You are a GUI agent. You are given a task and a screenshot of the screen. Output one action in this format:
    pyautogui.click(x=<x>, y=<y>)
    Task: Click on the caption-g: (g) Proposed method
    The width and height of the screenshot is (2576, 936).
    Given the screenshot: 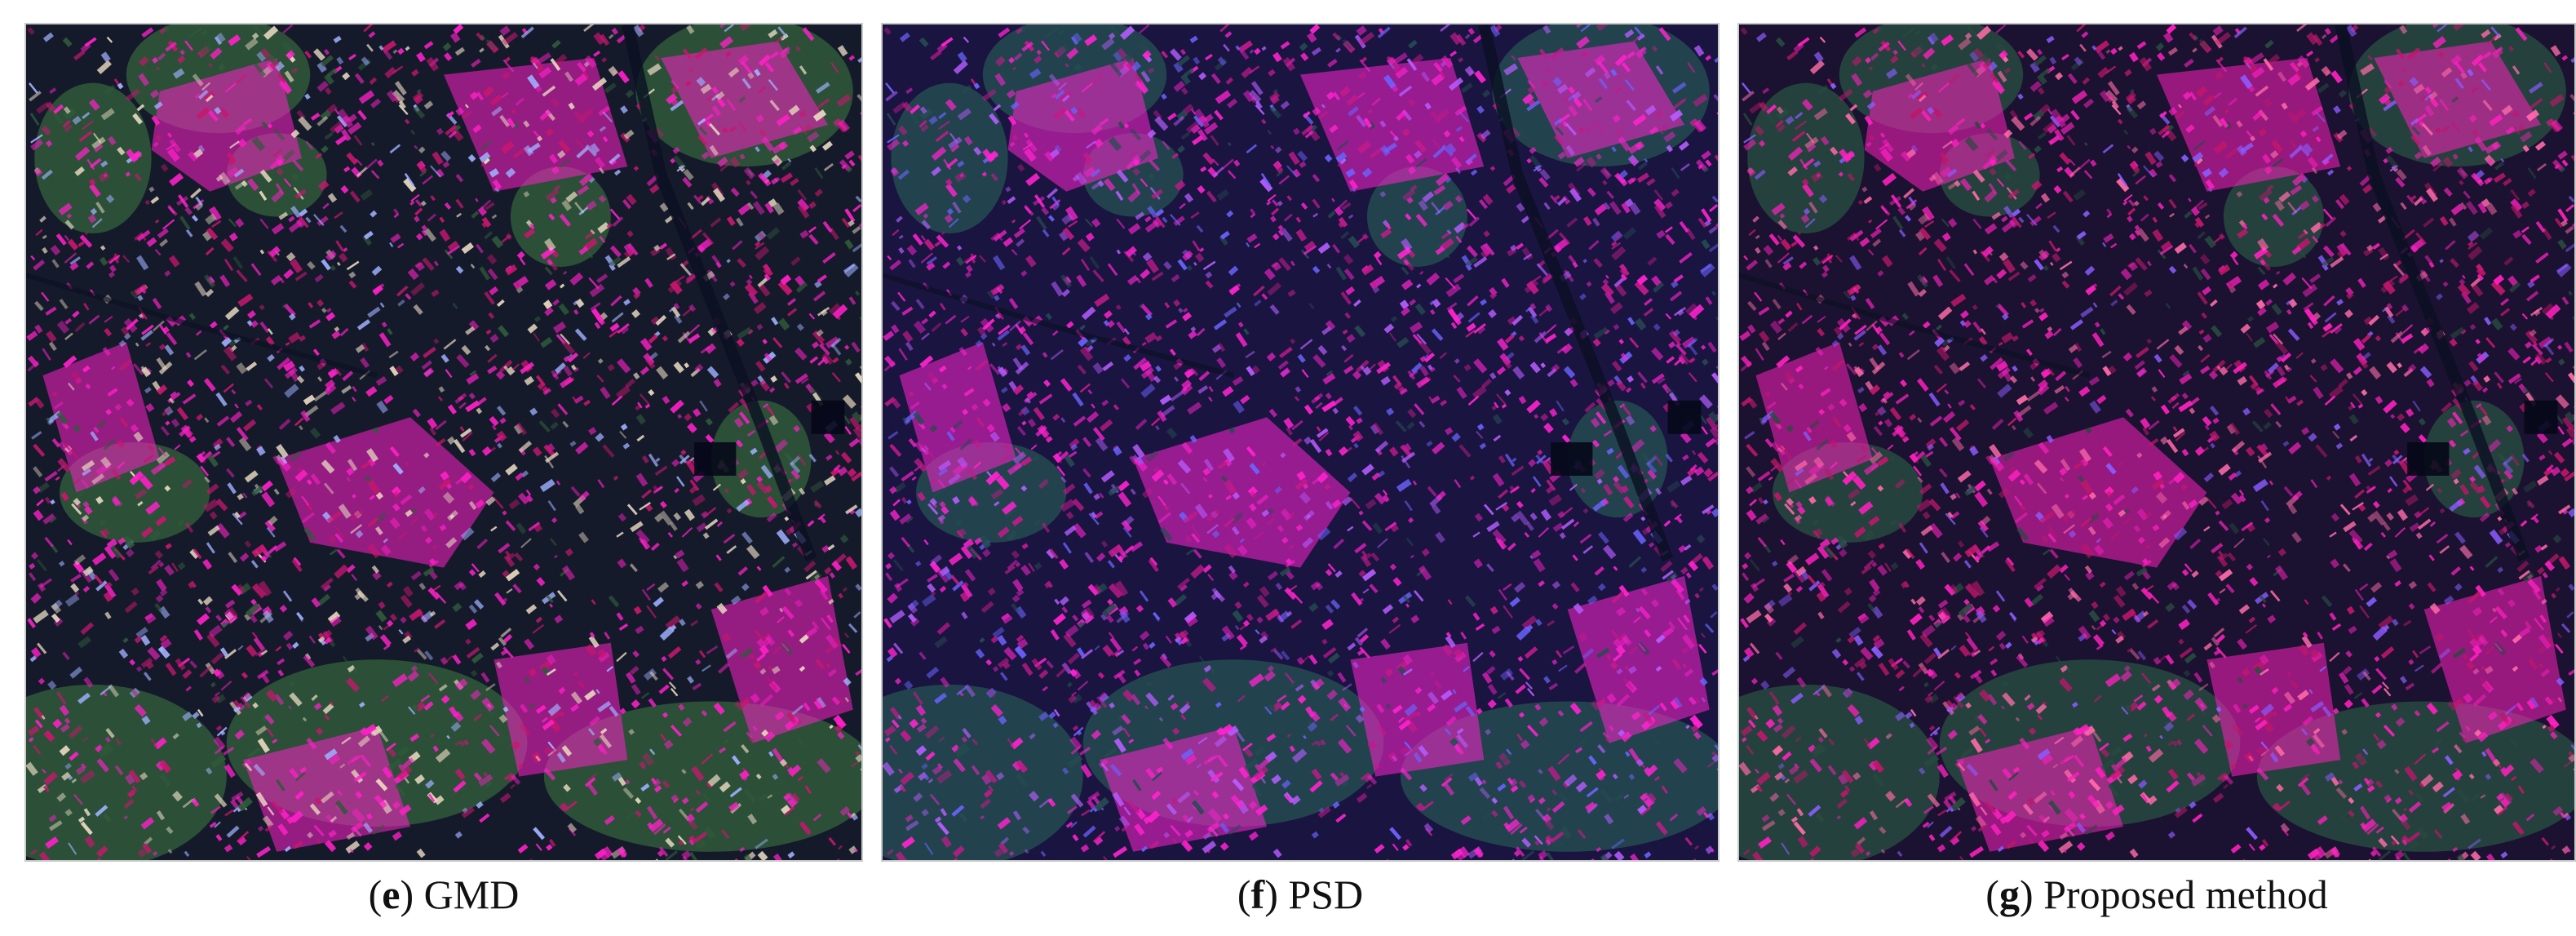 What is the action you would take?
    pyautogui.click(x=2156, y=895)
    